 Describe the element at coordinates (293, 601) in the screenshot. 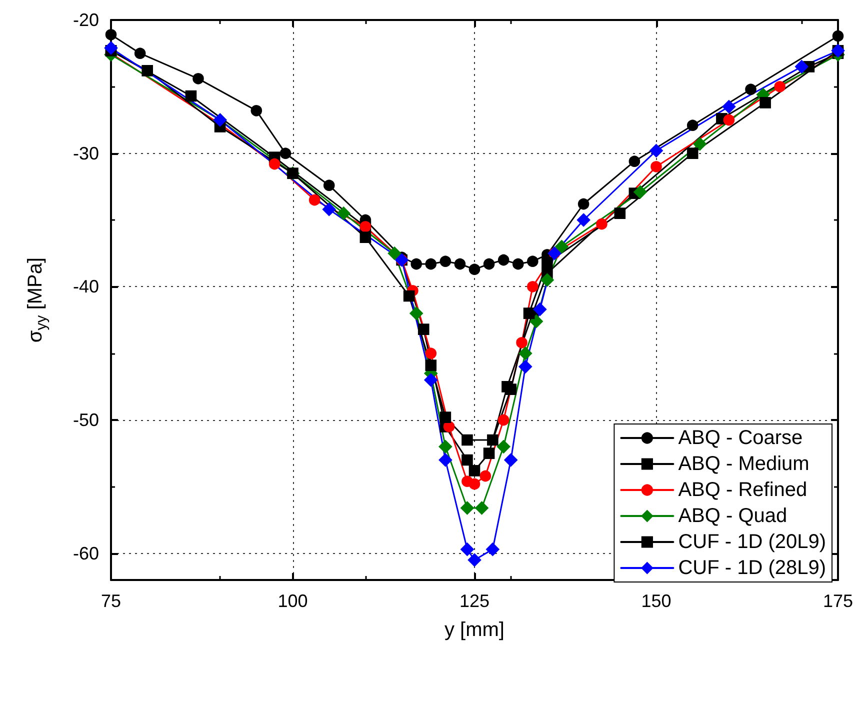

I see `x-tick-label: 100` at that location.